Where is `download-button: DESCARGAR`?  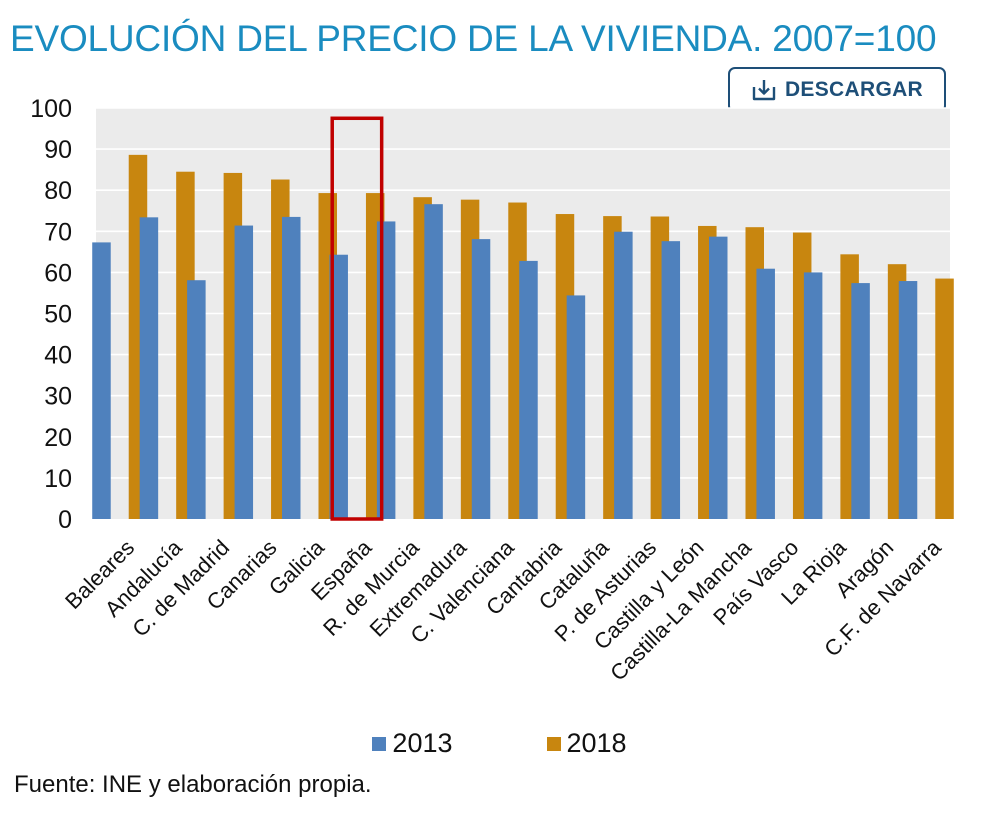
download-button: DESCARGAR is located at coordinates (837, 90).